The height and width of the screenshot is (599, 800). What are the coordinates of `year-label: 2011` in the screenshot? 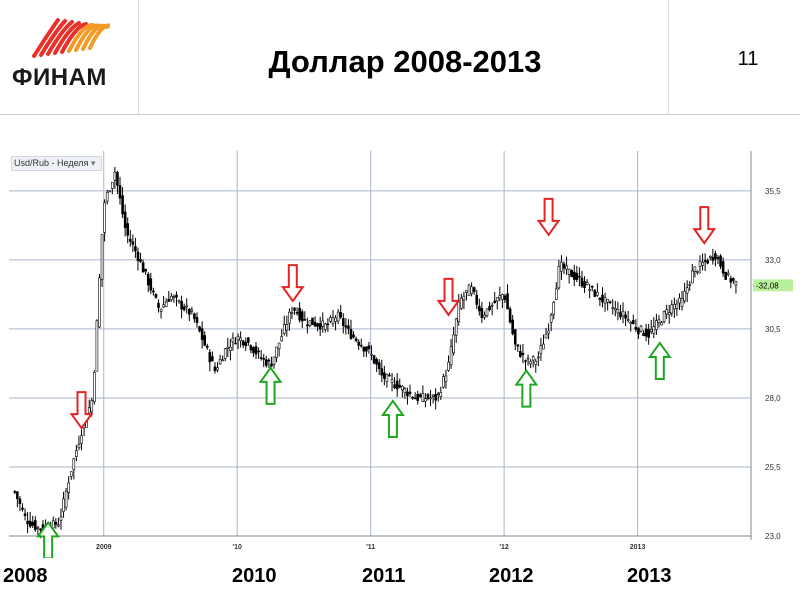 It's located at (384, 576).